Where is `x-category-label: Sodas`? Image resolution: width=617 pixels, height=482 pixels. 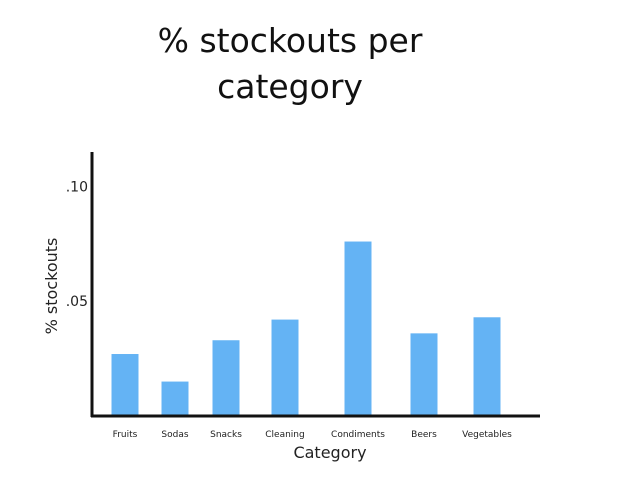 x-category-label: Sodas is located at coordinates (174, 435).